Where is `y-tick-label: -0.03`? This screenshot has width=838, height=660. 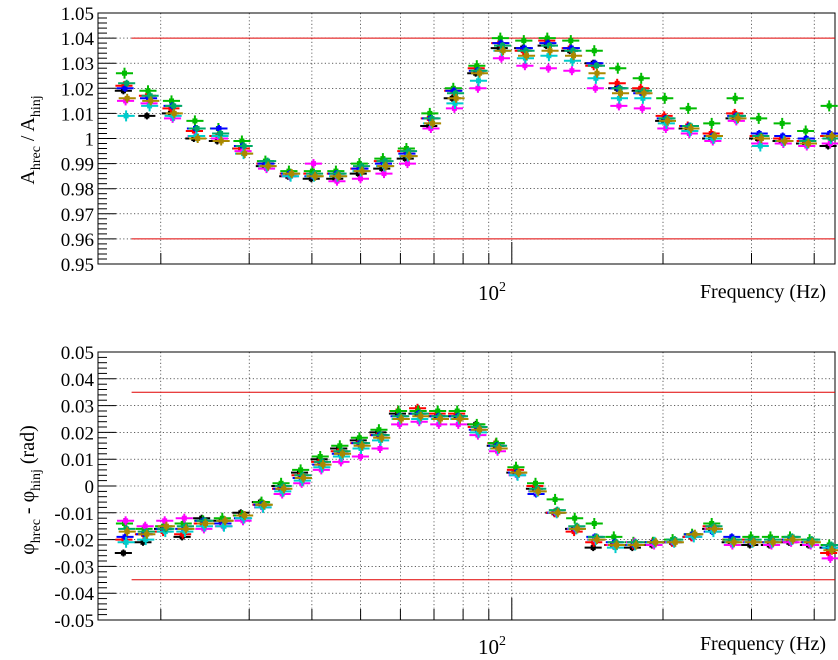 y-tick-label: -0.03 is located at coordinates (74, 567).